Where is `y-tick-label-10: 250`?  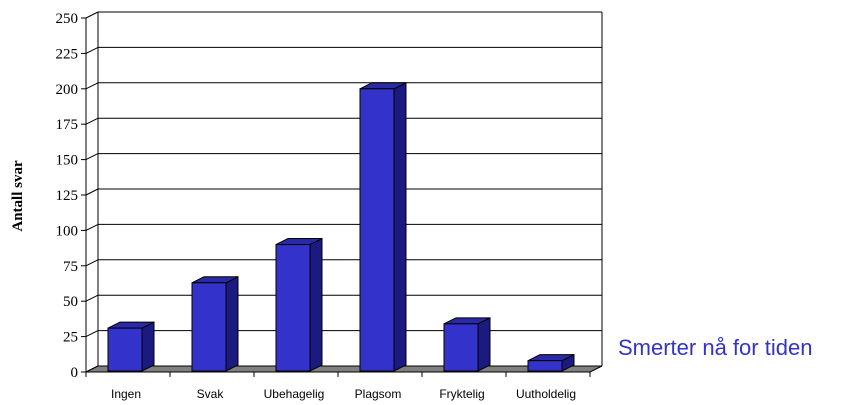
y-tick-label-10: 250 is located at coordinates (67, 19).